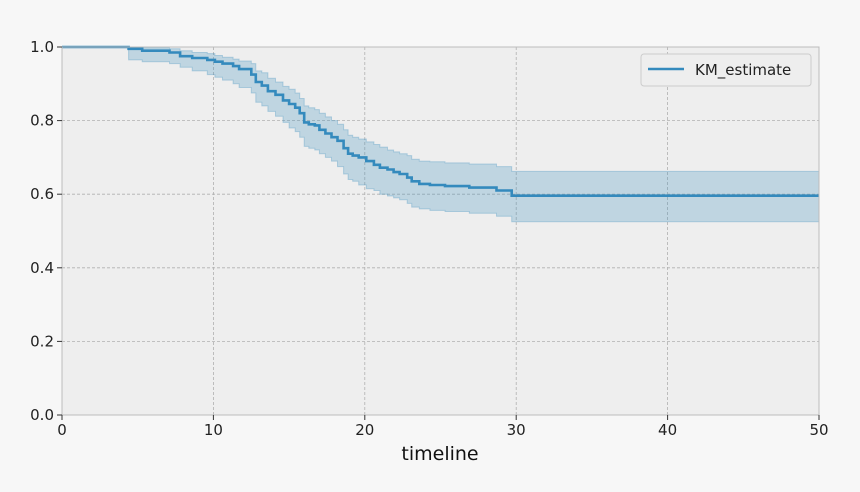 This screenshot has height=492, width=860. What do you see at coordinates (42, 415) in the screenshot?
I see `y-tick-label: 0.0` at bounding box center [42, 415].